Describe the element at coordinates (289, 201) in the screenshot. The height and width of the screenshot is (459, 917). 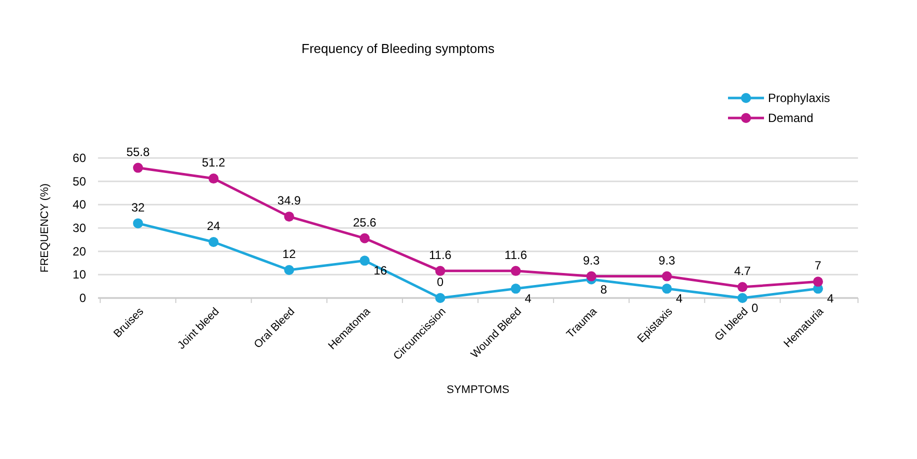
I see `data-label: 34.9` at that location.